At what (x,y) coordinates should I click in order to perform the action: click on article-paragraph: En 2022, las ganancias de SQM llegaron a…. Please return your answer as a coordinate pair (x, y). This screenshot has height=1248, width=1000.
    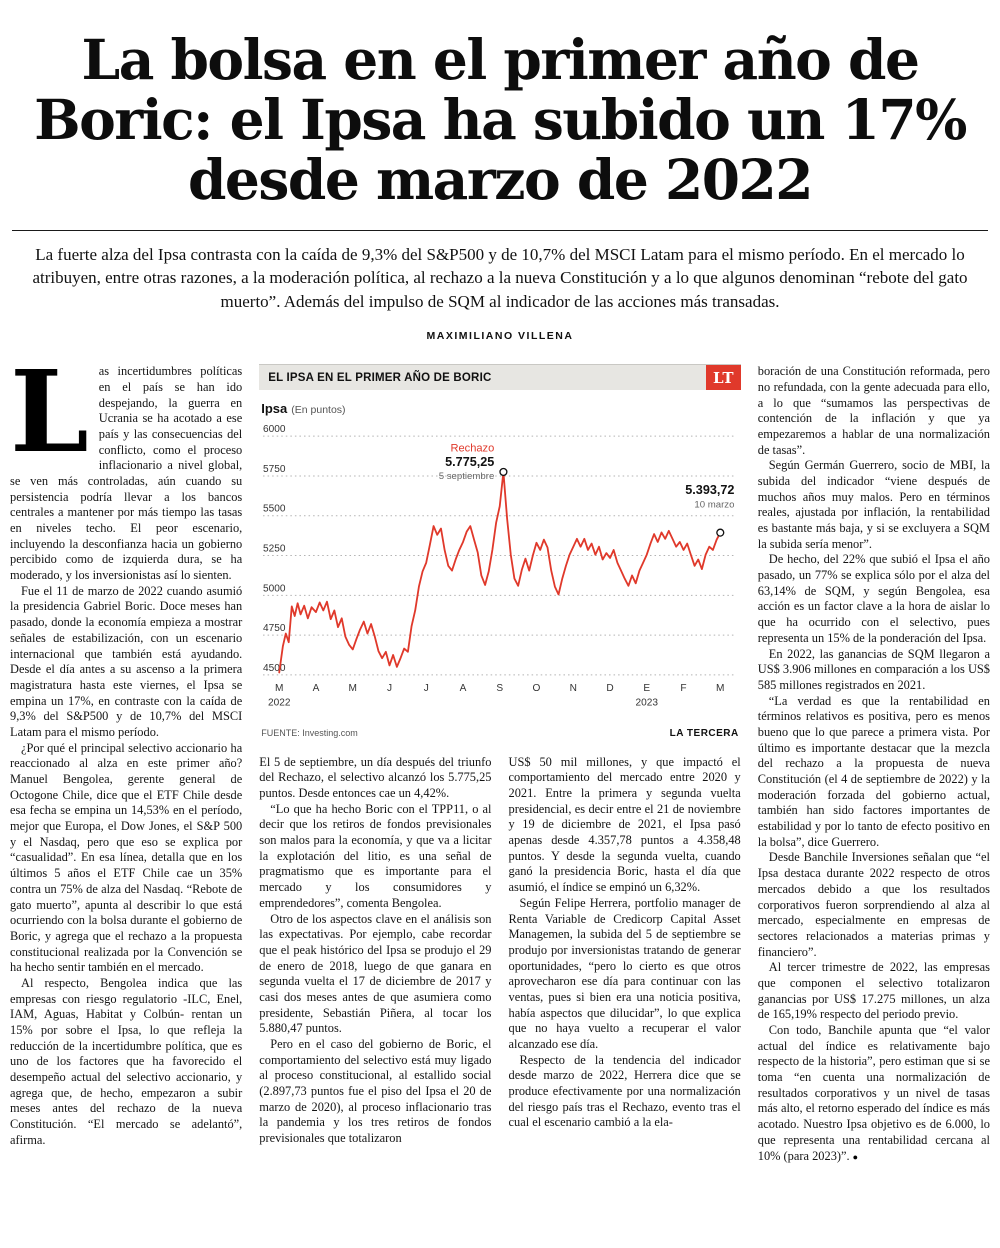
    Looking at the image, I should click on (873, 669).